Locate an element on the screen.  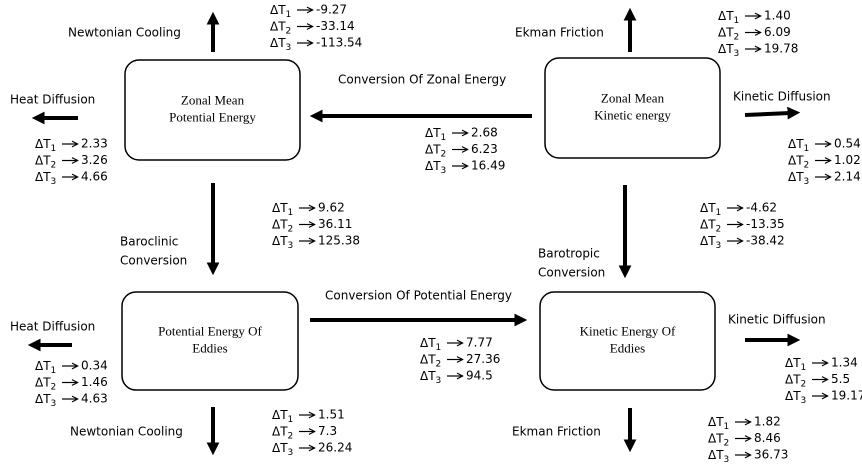
delta-value: -4.62 is located at coordinates (761, 208).